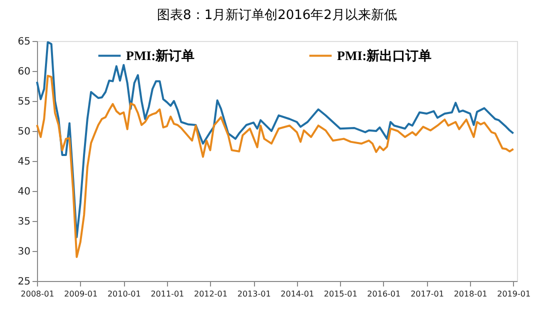 The image size is (550, 324). What do you see at coordinates (24, 252) in the screenshot?
I see `y-tick-label: 30` at bounding box center [24, 252].